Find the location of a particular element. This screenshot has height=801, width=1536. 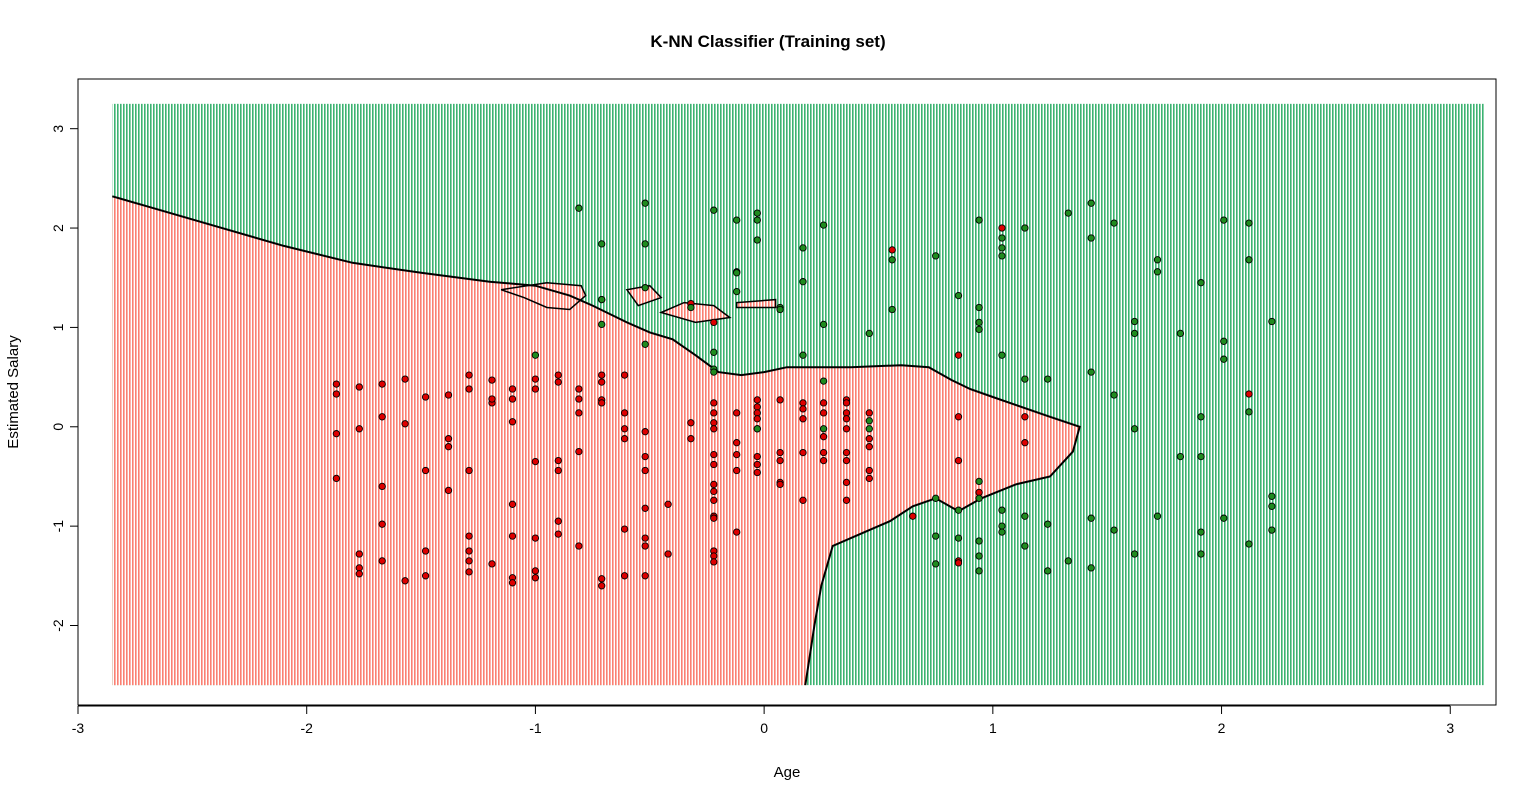

chart-title: K-NN Classifier (Training set) is located at coordinates (767, 41).